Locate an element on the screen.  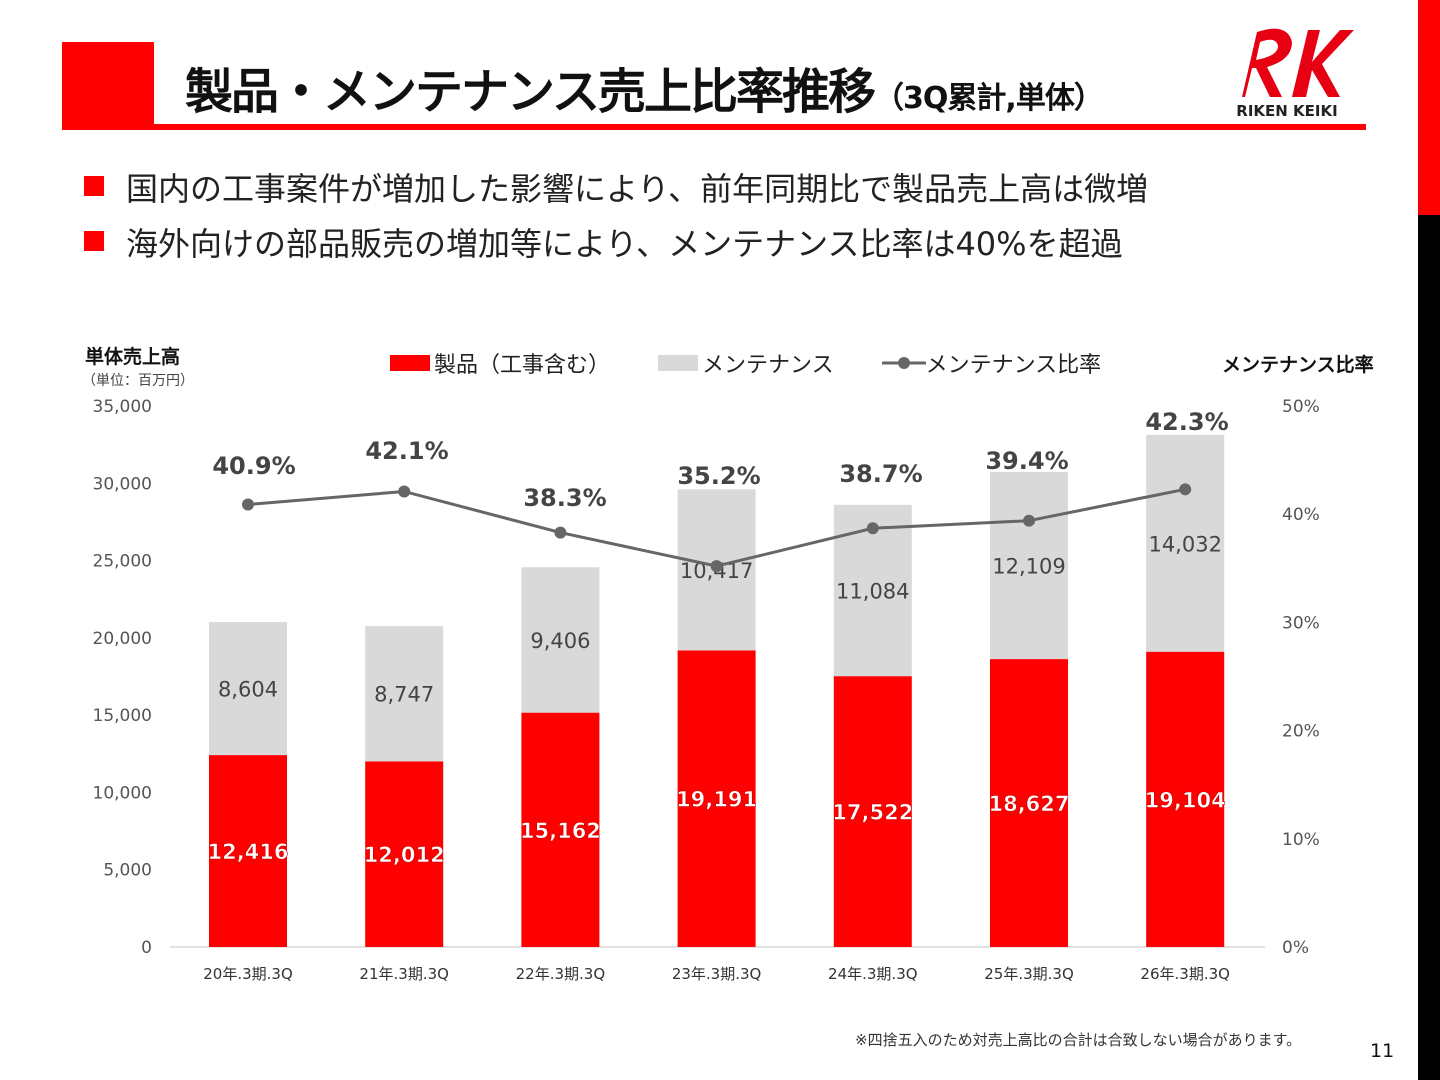
y-left-tick-label: 10,000 is located at coordinates (122, 793).